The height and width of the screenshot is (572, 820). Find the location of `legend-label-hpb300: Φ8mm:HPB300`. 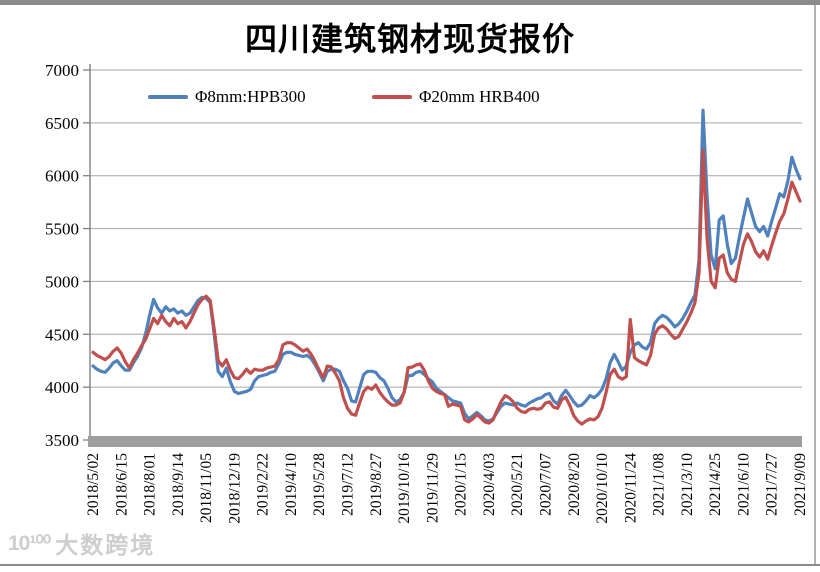

legend-label-hpb300: Φ8mm:HPB300 is located at coordinates (250, 96).